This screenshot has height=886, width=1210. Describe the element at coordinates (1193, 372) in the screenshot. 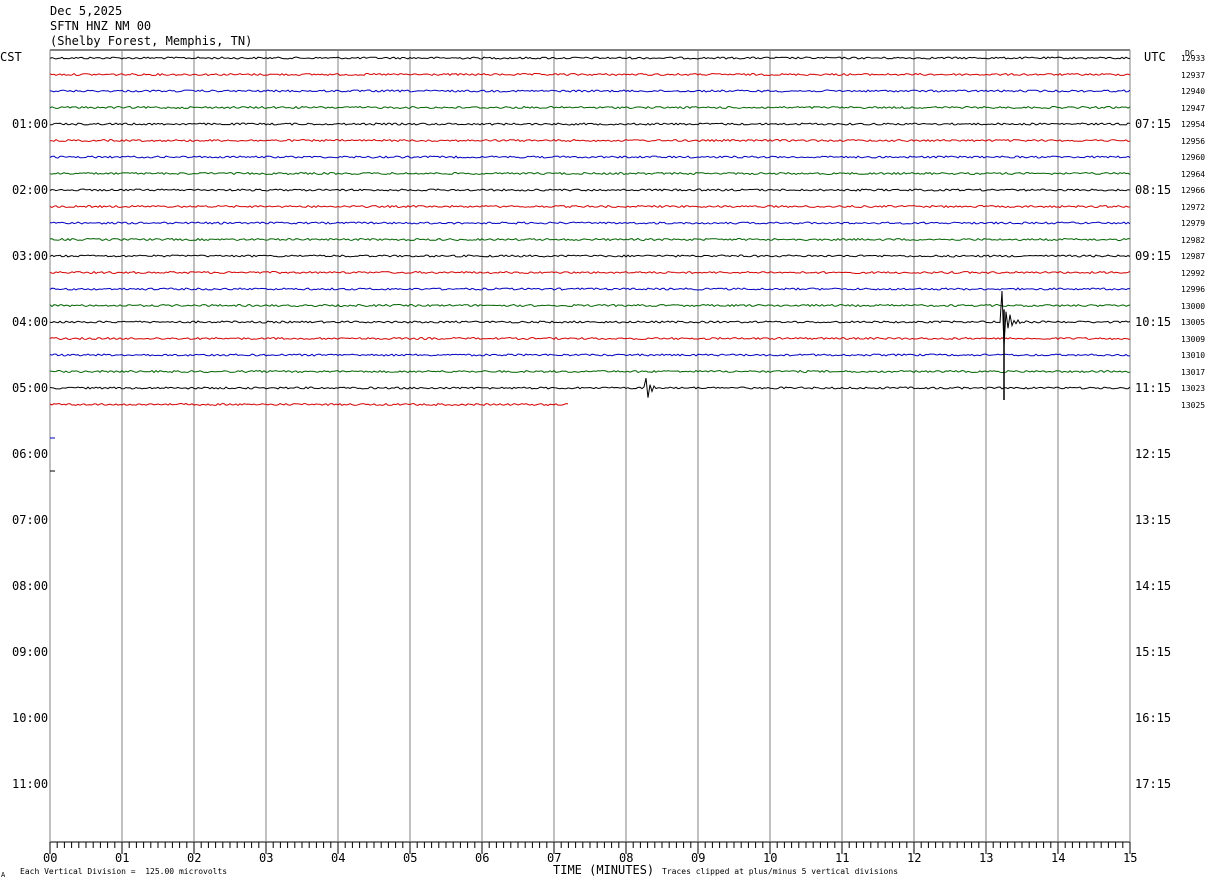

I see `dc-offset-value: 13017` at that location.